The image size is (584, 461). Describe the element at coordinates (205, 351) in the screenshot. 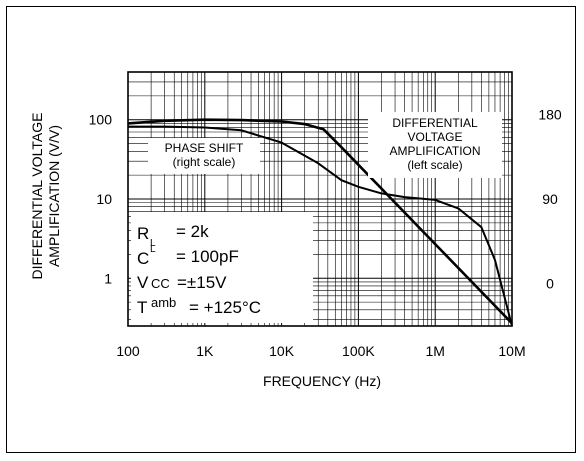

I see `x-tick-label: 1K` at that location.